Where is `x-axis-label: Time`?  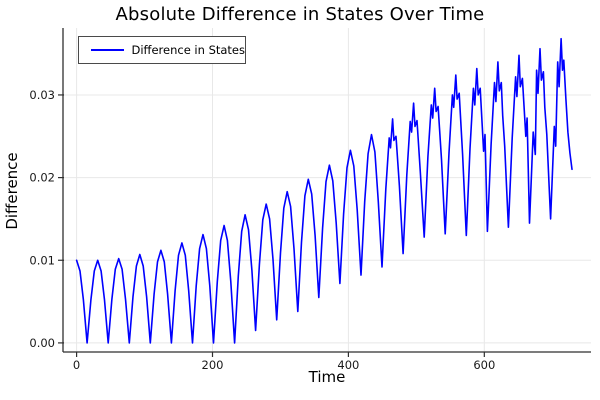
x-axis-label: Time is located at coordinates (327, 377).